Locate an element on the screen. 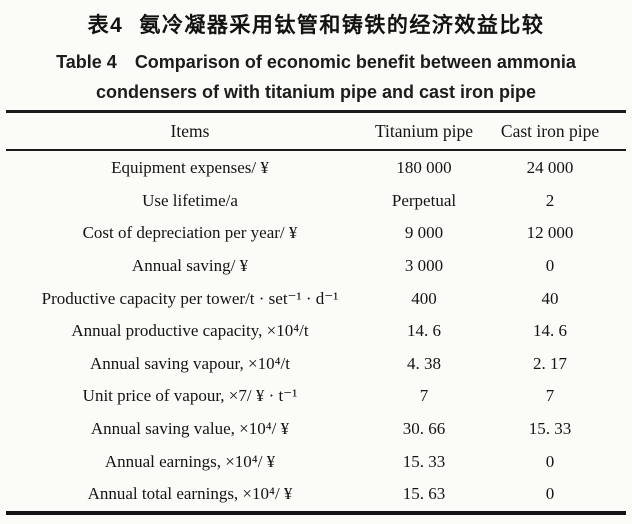  cast-iron-value: 14. 6 is located at coordinates (550, 331).